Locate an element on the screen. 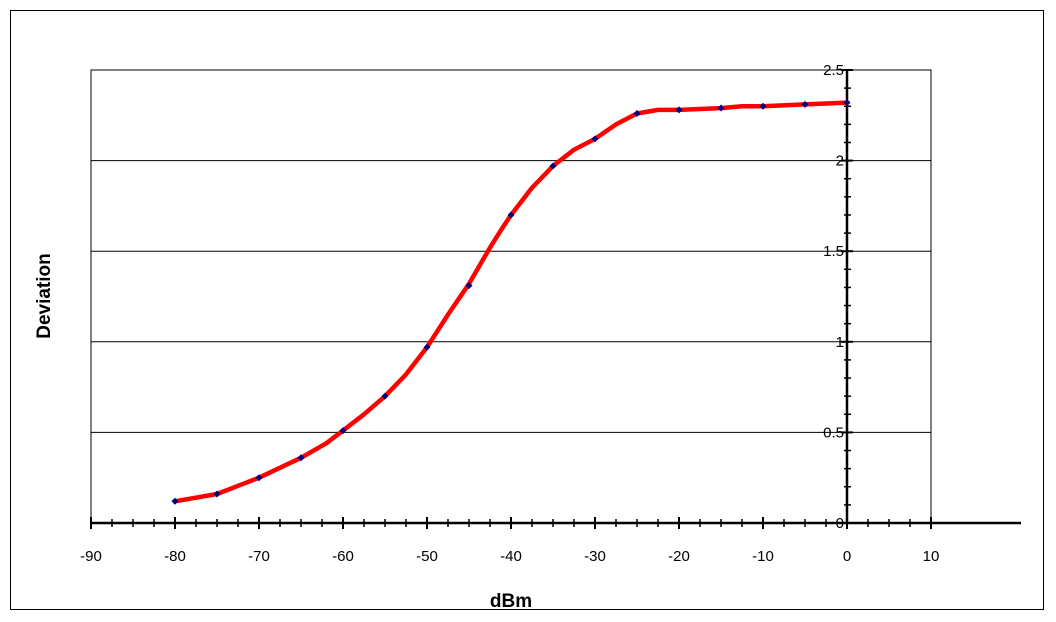 Image resolution: width=1056 pixels, height=622 pixels. x-tick-label: -50 is located at coordinates (427, 556).